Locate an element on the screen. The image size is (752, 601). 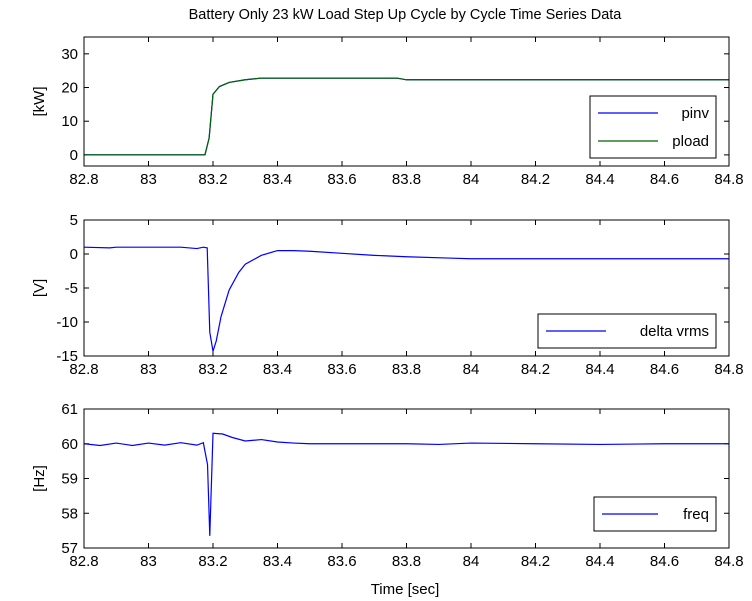
y-tick-label: 61 is located at coordinates (69, 409).